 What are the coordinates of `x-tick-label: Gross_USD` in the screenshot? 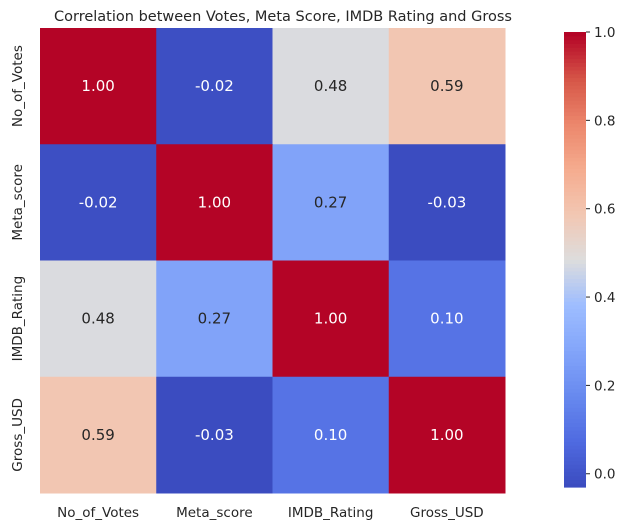 It's located at (447, 513).